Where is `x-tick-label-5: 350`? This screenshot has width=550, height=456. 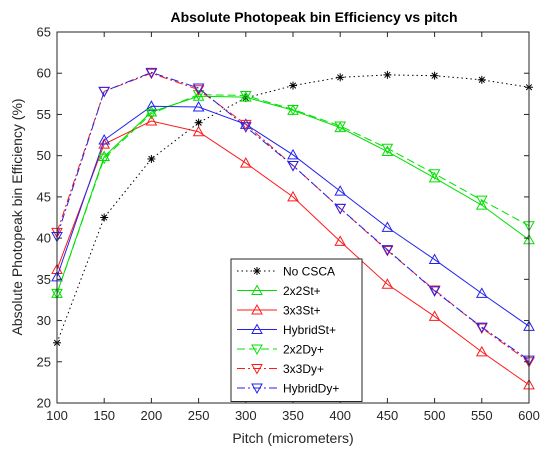 x-tick-label-5: 350 is located at coordinates (293, 415).